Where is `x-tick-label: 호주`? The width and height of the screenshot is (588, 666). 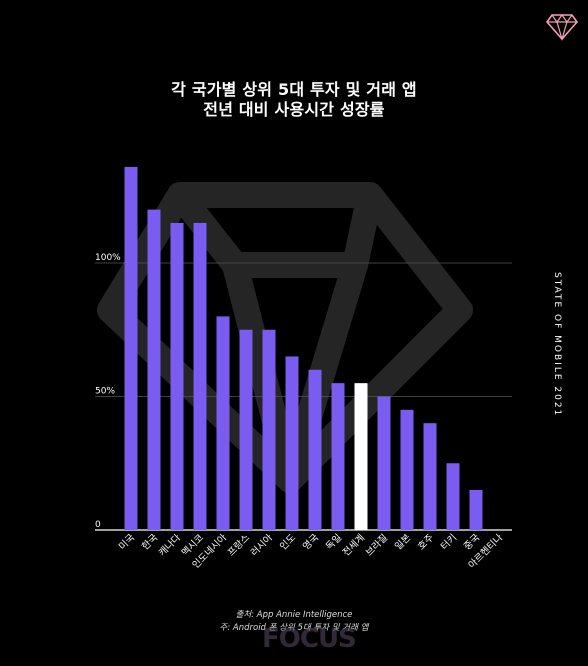 x-tick-label: 호주 is located at coordinates (426, 542).